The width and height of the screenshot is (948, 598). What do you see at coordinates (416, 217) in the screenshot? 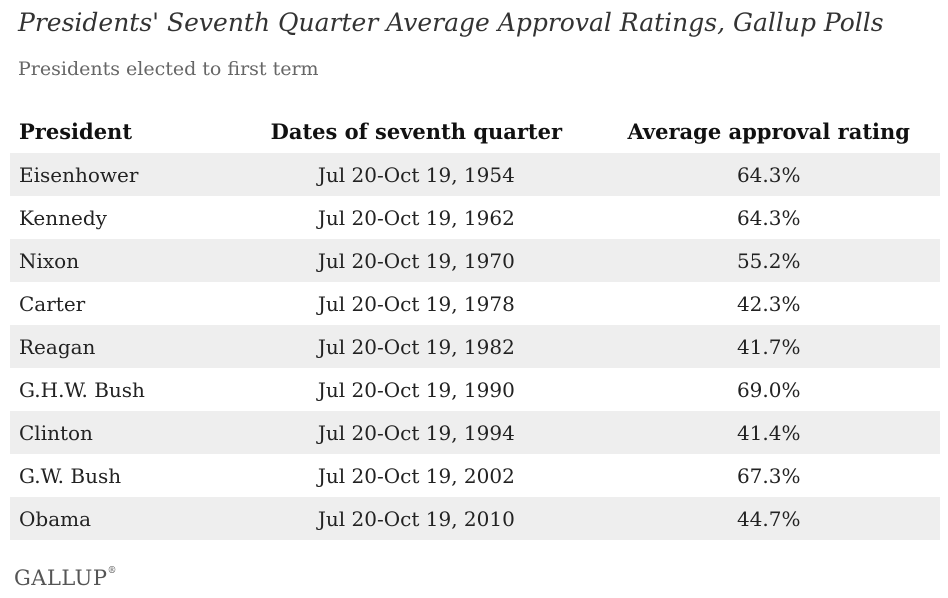
I see `dates-cell: Jul 20-Oct 19, 1962` at bounding box center [416, 217].